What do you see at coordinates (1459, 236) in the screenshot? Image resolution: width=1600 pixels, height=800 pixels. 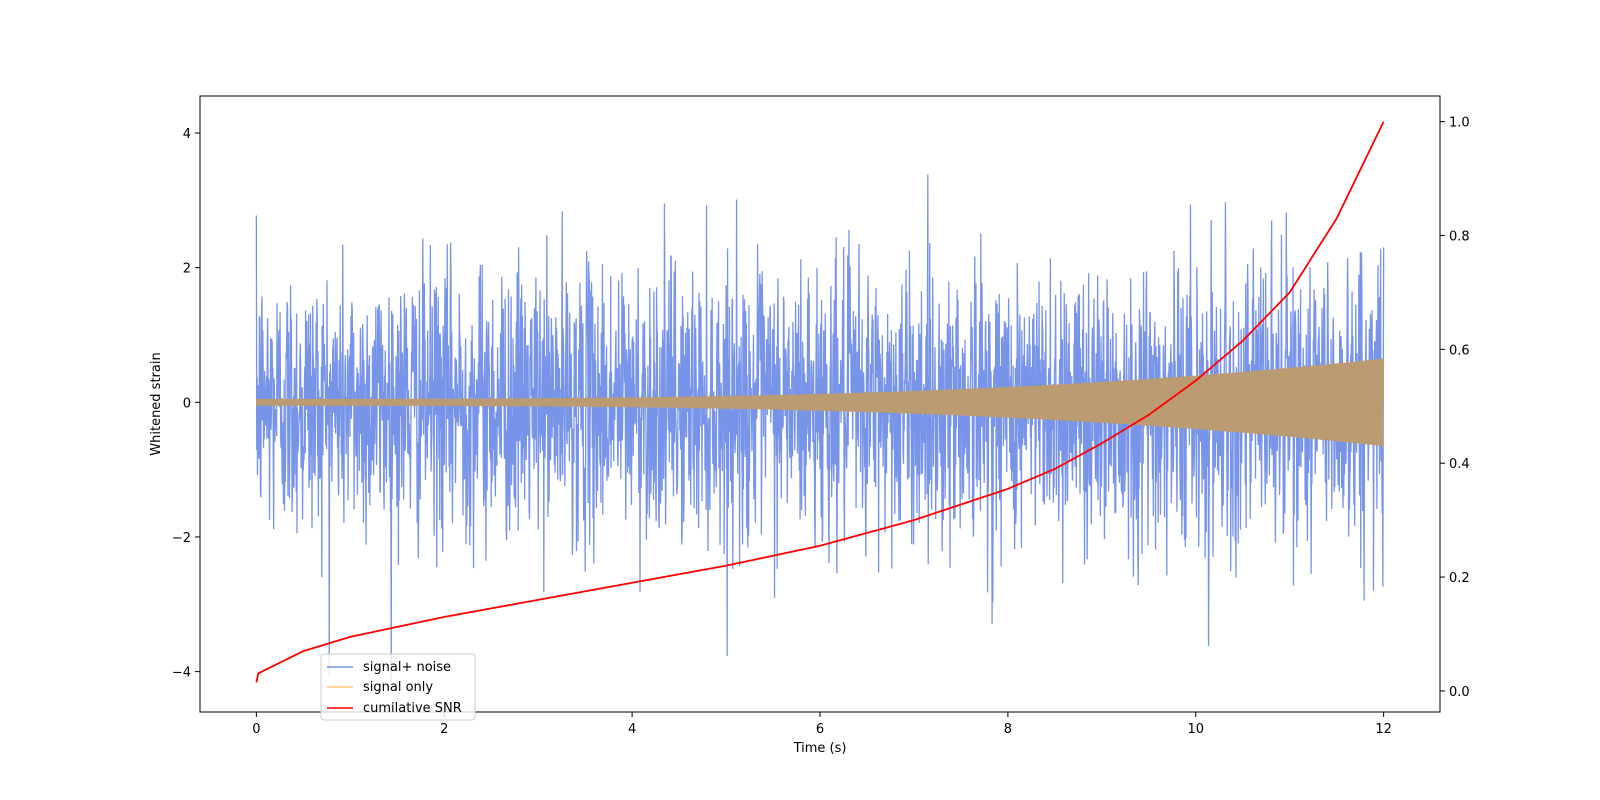 I see `y2-tick-label: 0.8` at bounding box center [1459, 236].